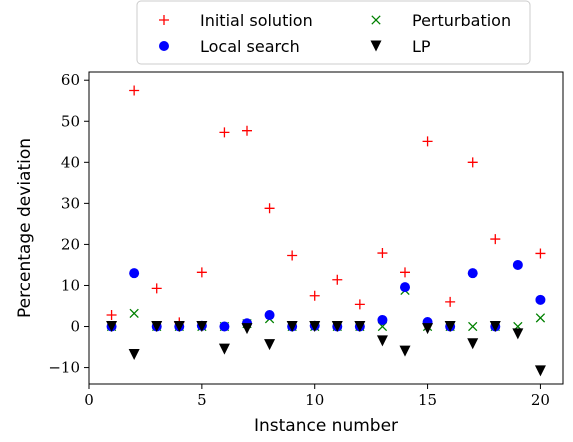 This screenshot has height=442, width=573. Describe the element at coordinates (75, 327) in the screenshot. I see `y-tick-label: 0` at that location.